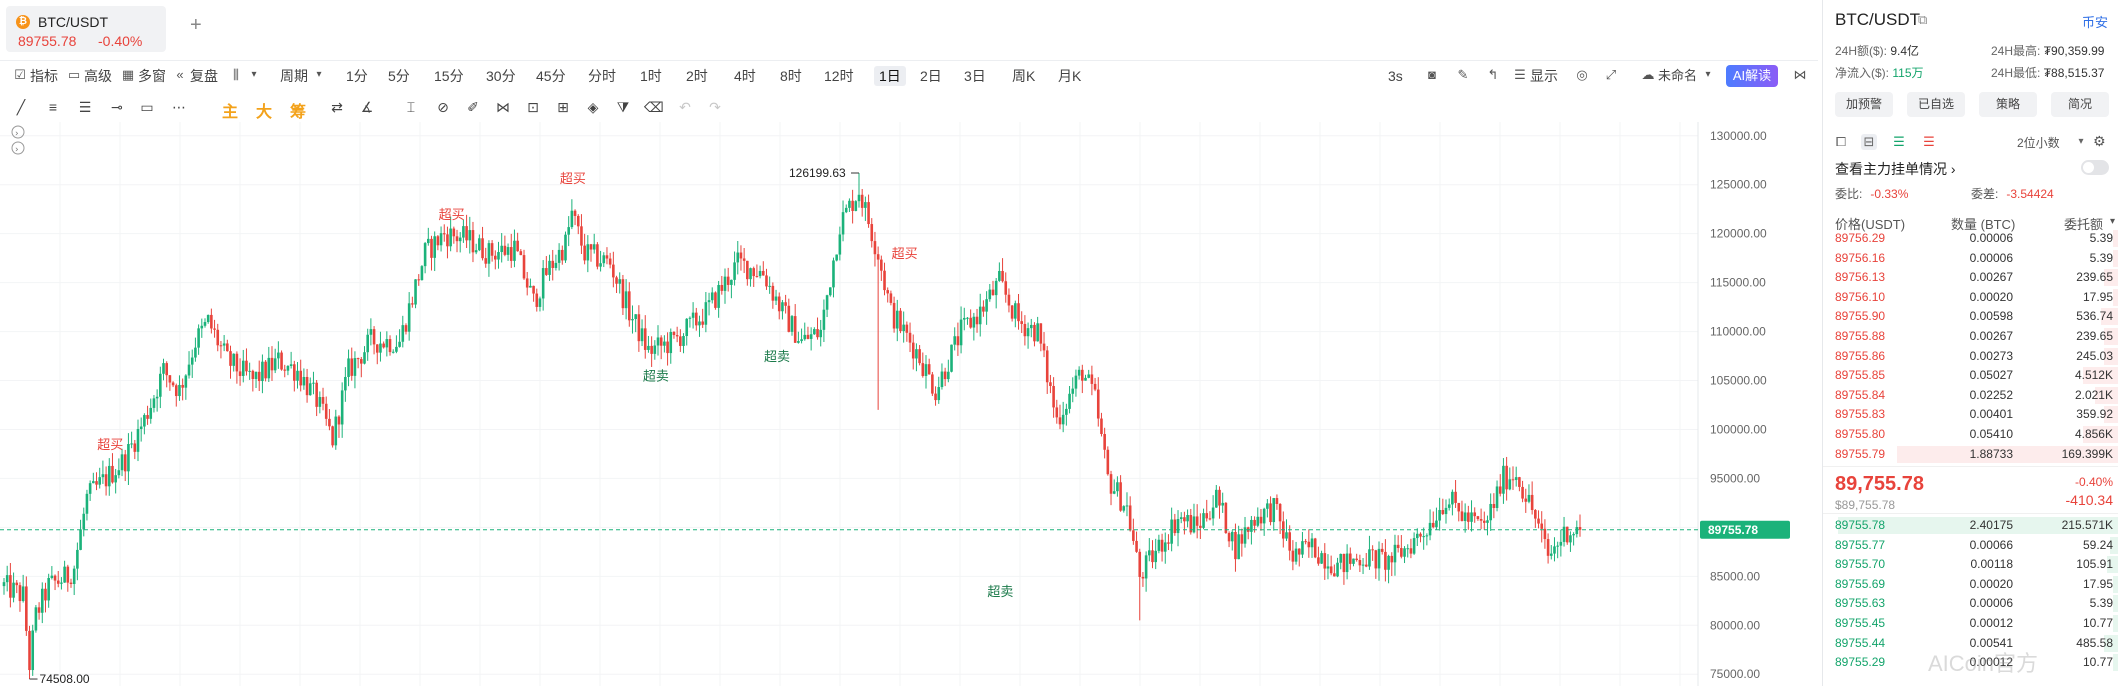 The height and width of the screenshot is (686, 2118). Describe the element at coordinates (179, 107) in the screenshot. I see `more-tools-icon: ⋯` at that location.